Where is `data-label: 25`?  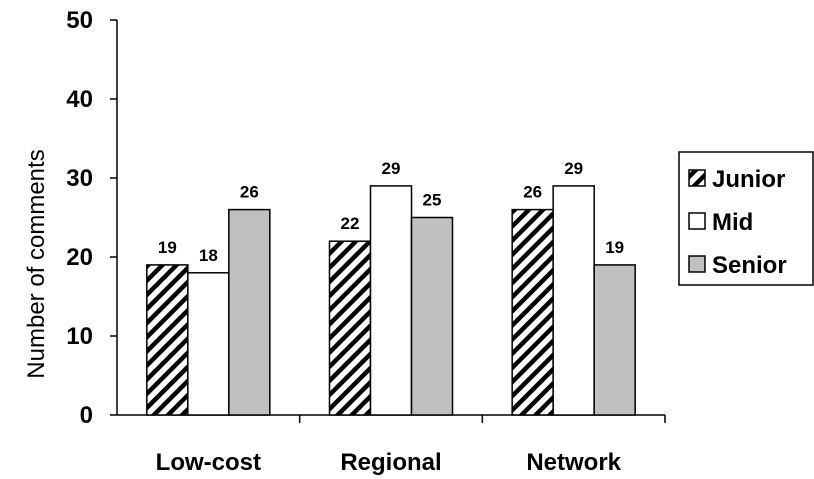 data-label: 25 is located at coordinates (432, 200).